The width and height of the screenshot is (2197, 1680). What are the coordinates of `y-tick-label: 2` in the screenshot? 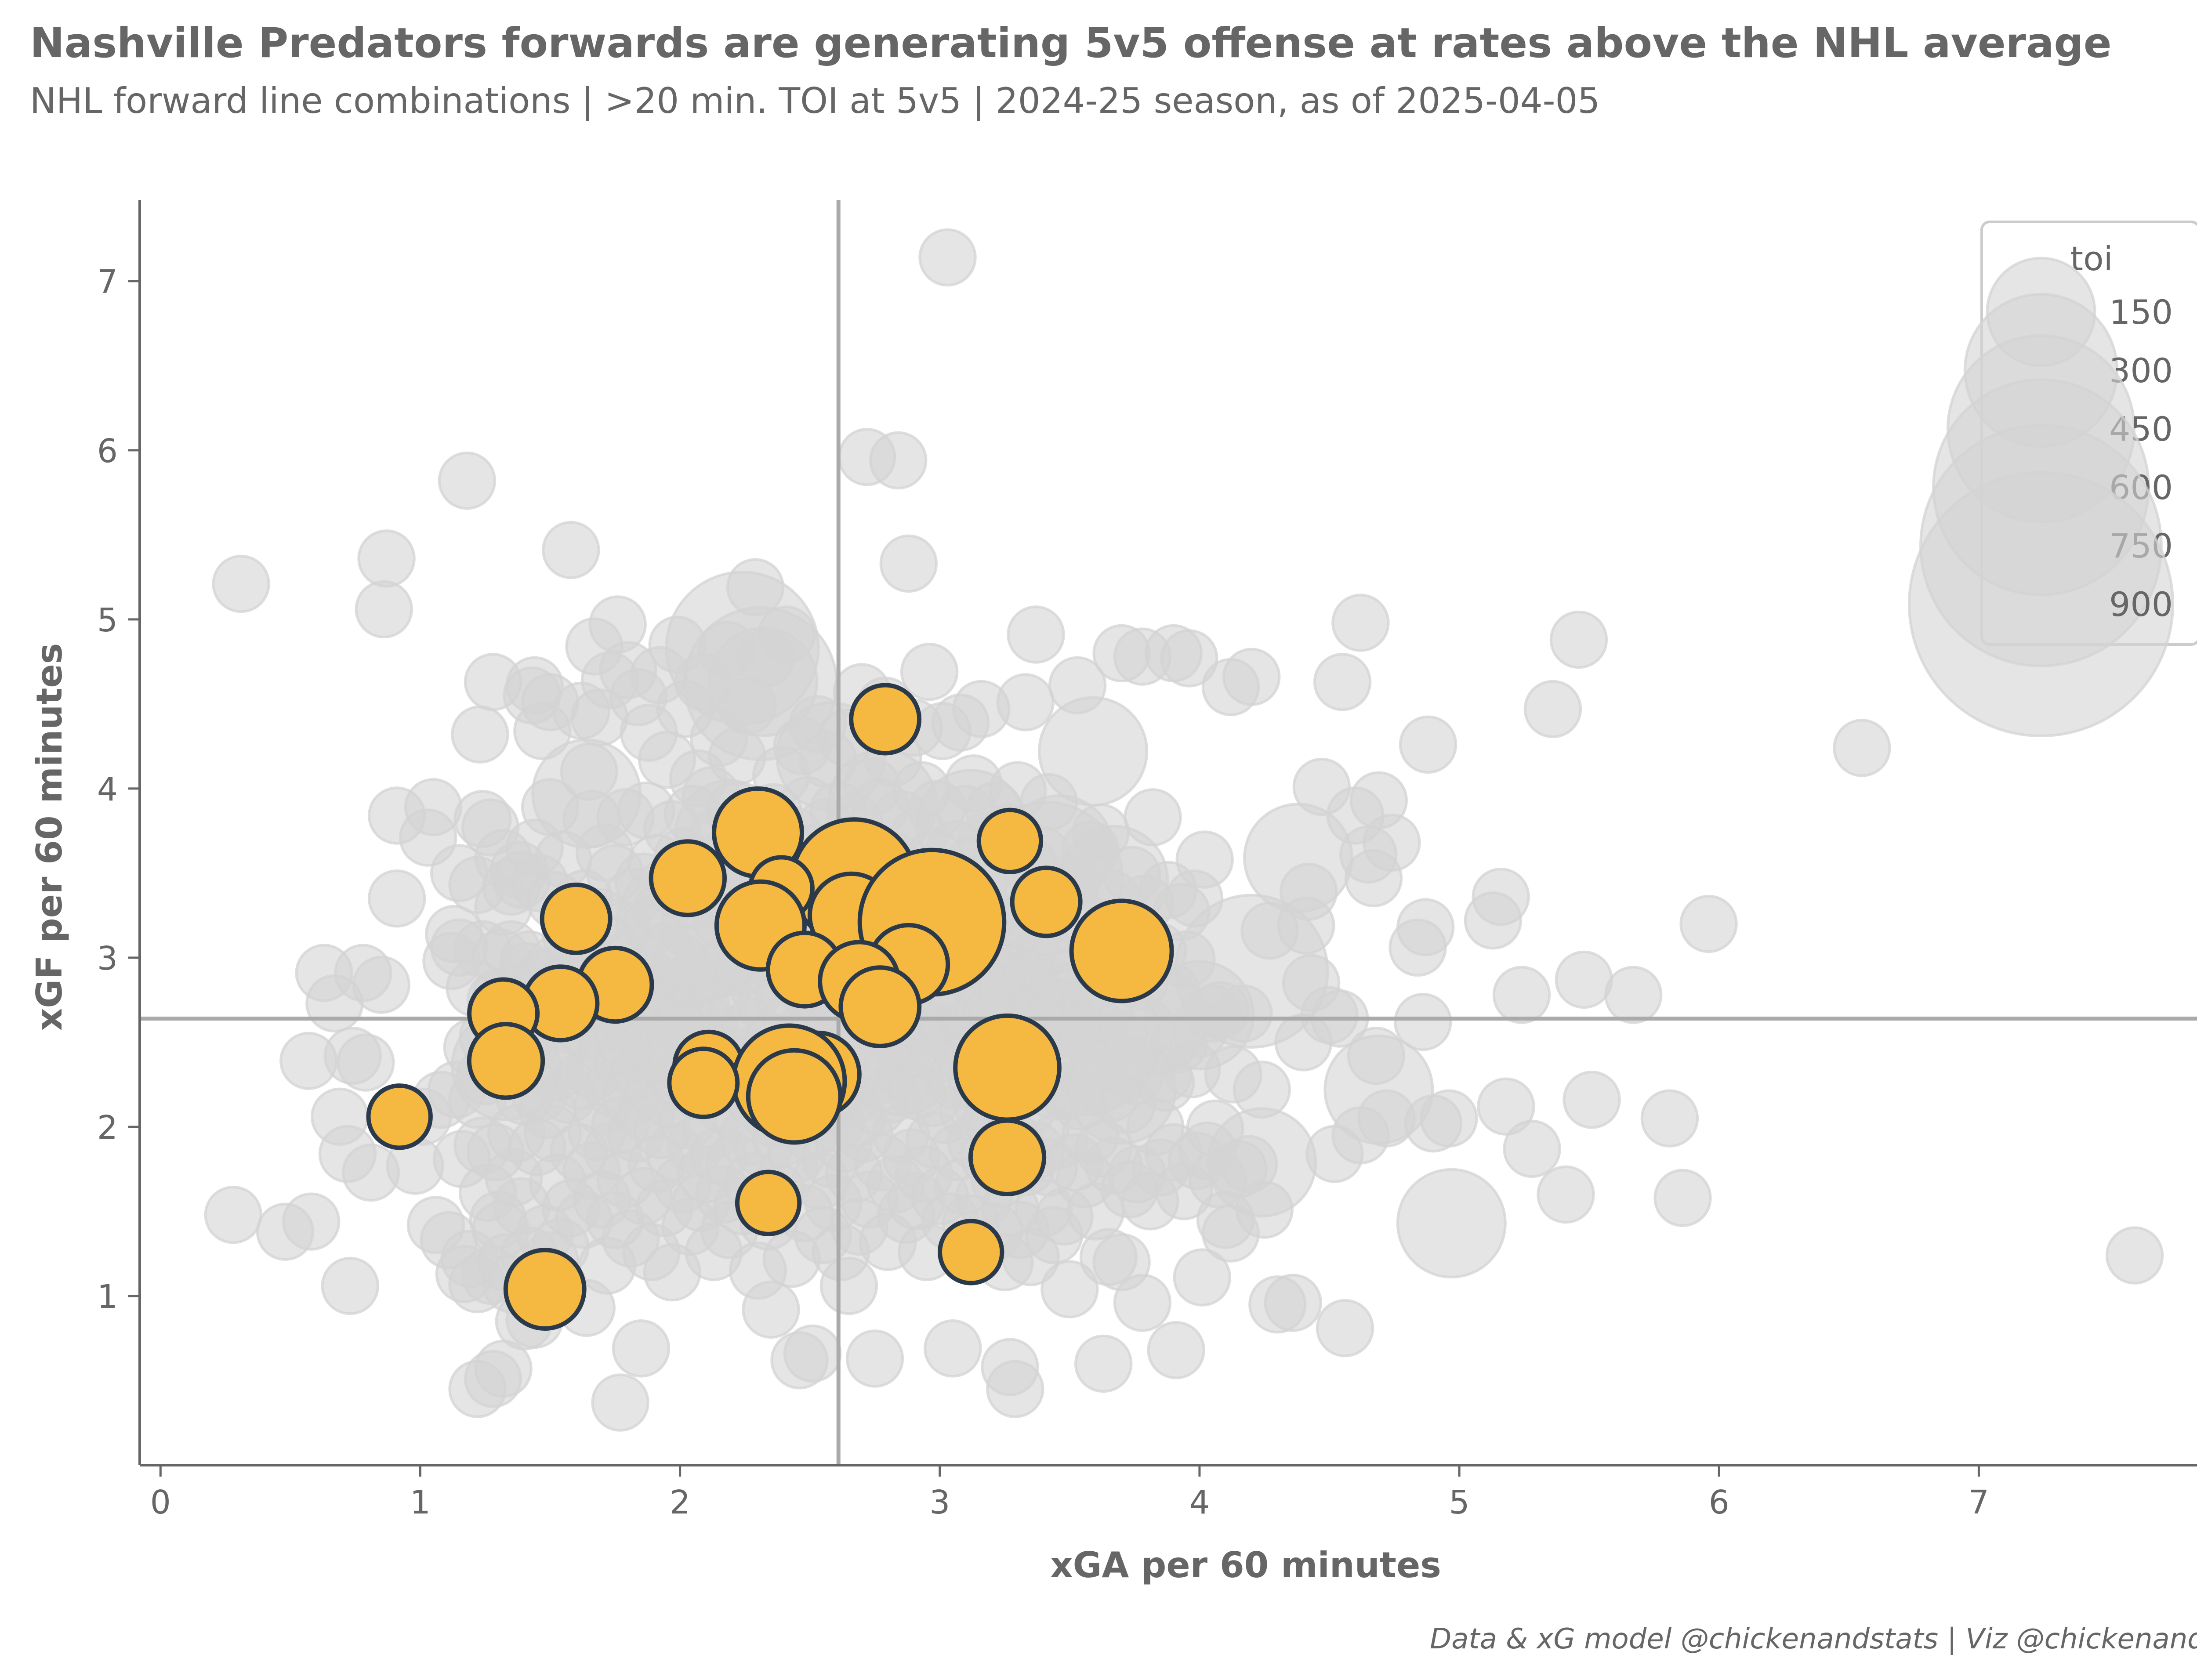 It's located at (107, 1128).